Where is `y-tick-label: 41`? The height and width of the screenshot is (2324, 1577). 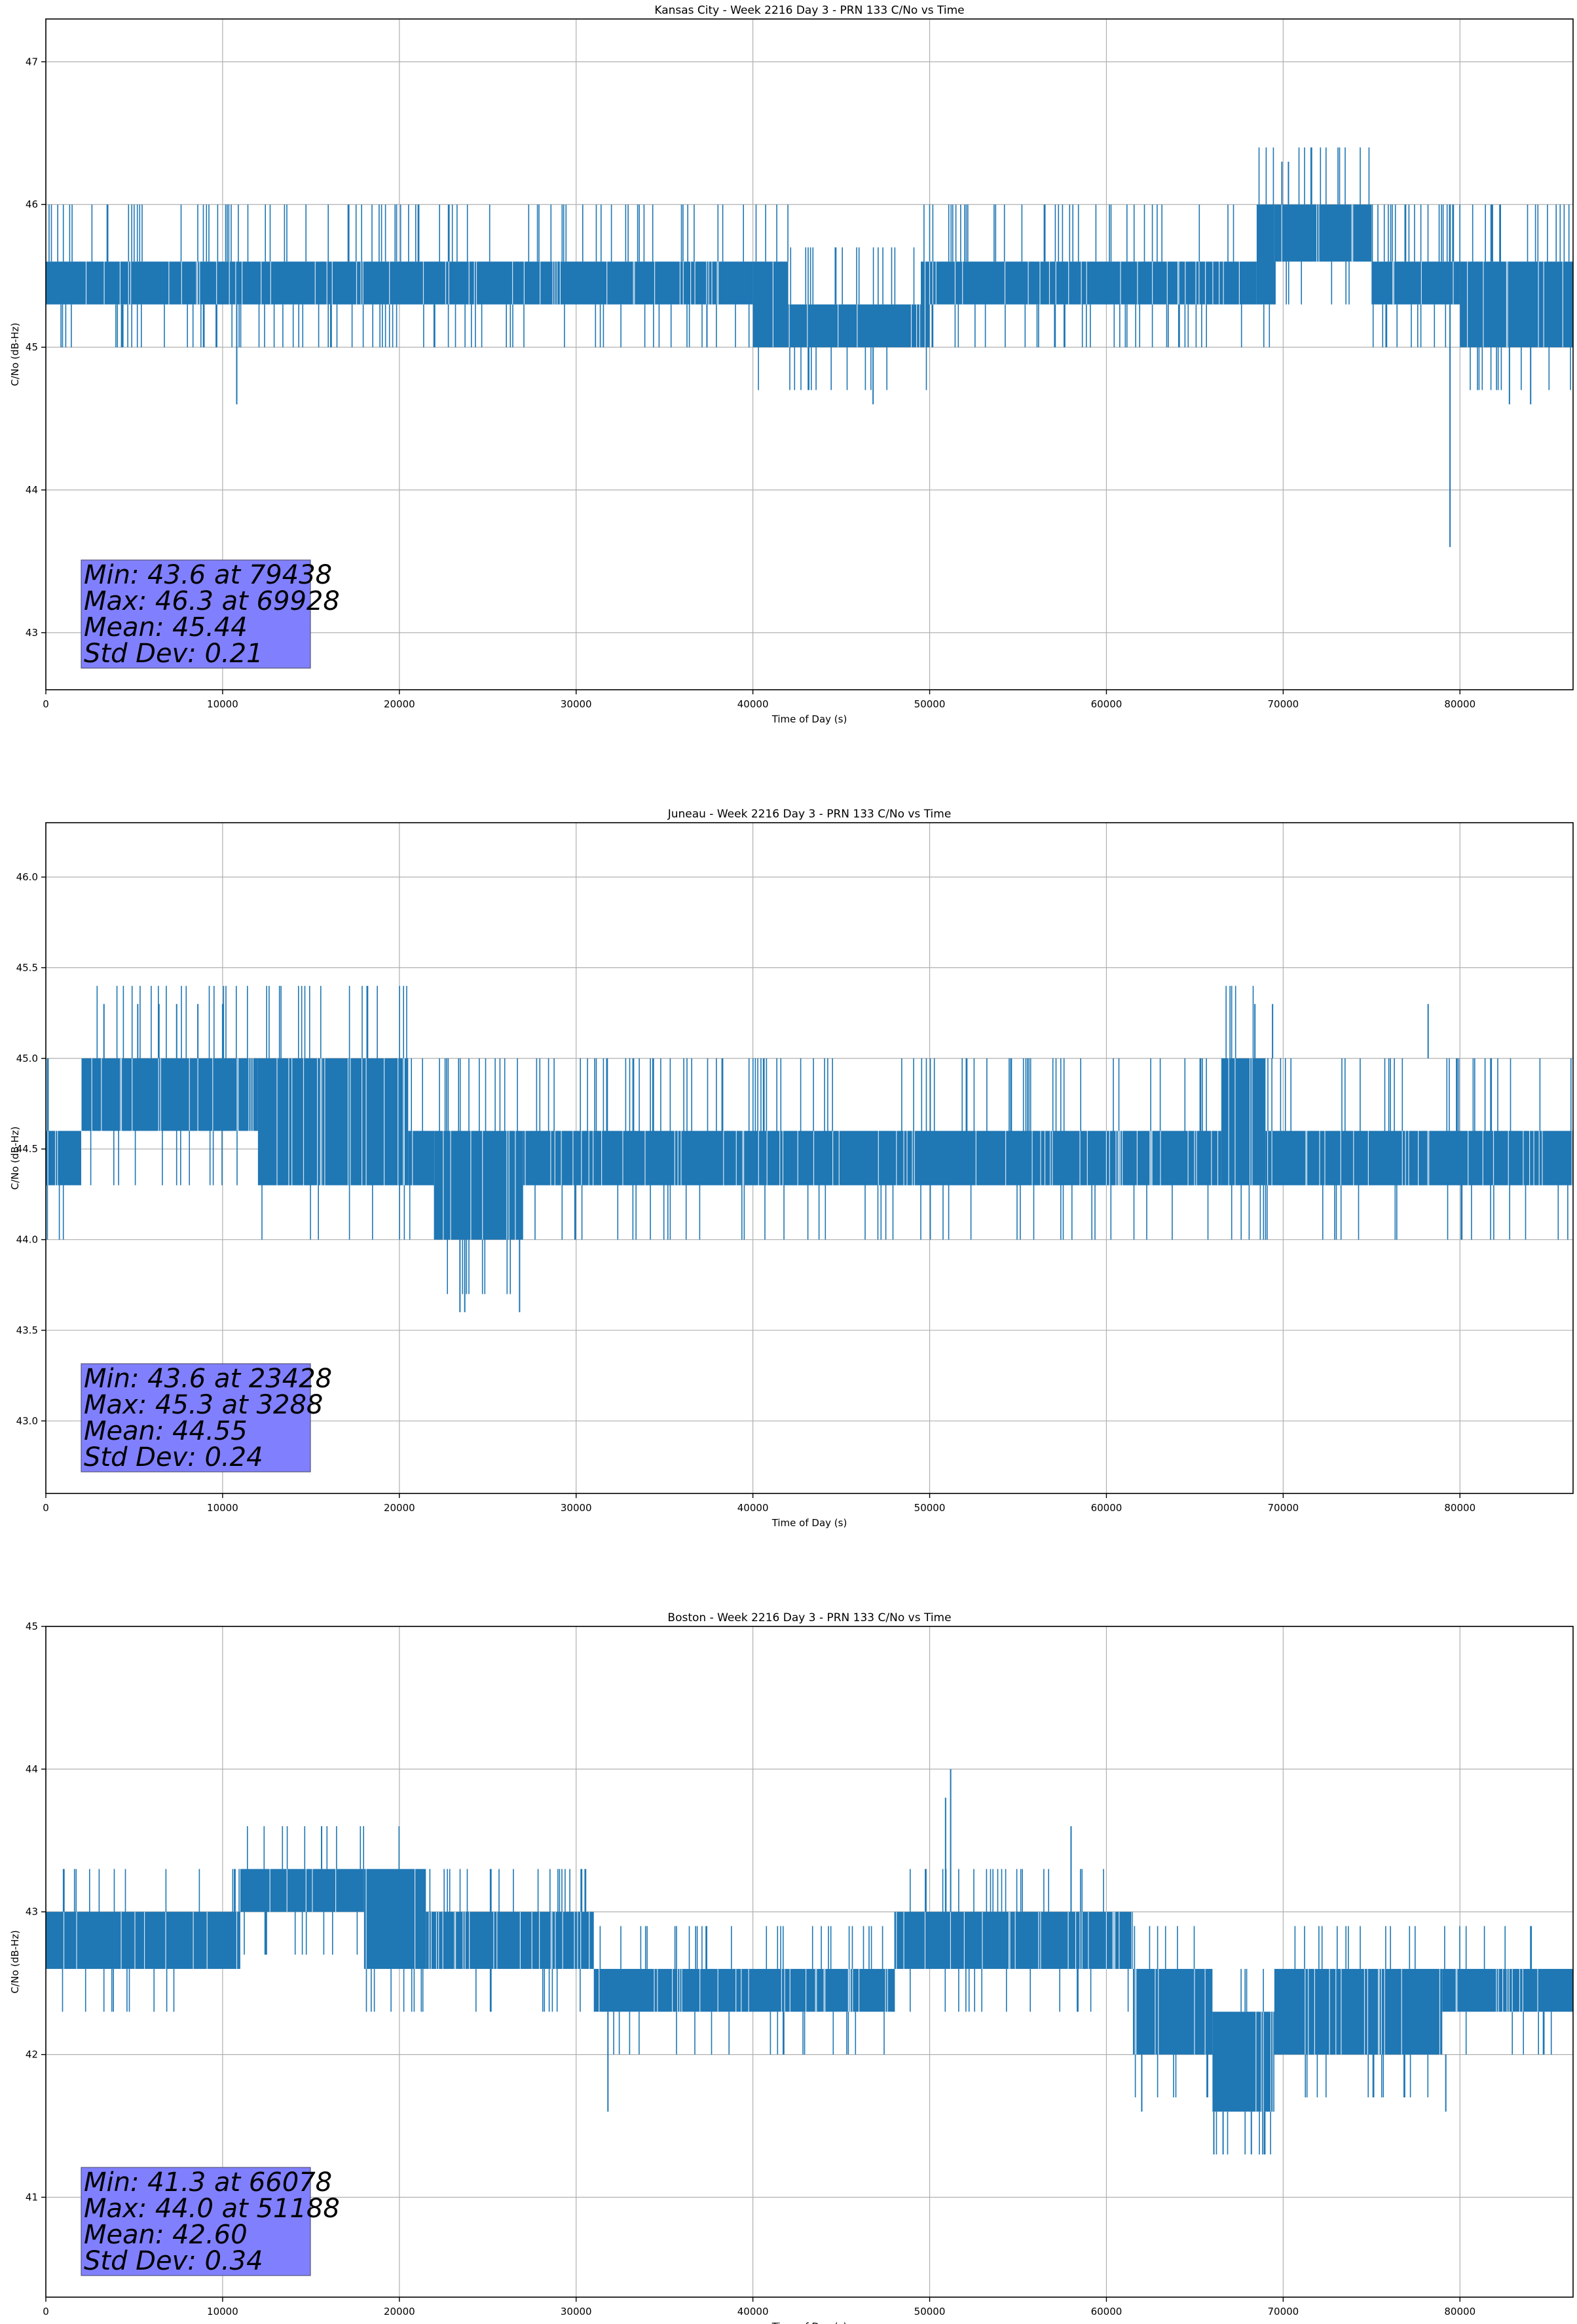
y-tick-label: 41 is located at coordinates (32, 2197).